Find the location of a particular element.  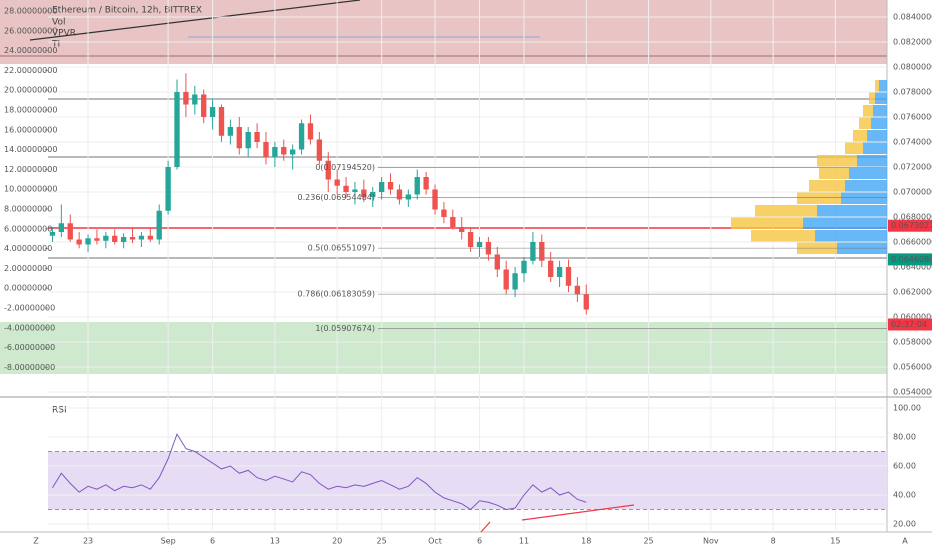

chart-title: Ethereum / Bitcoin, 12h, BITTREX is located at coordinates (127, 11).